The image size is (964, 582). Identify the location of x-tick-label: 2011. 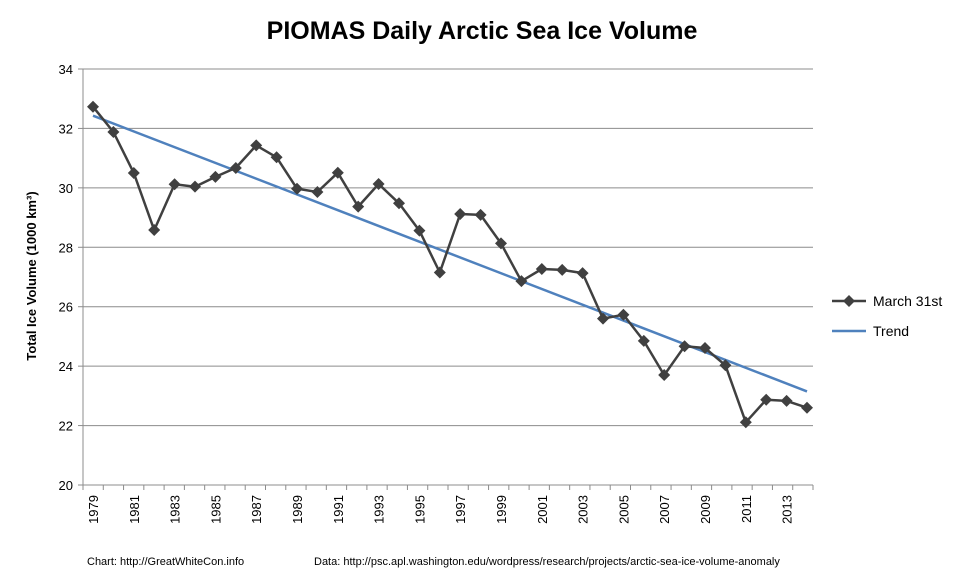
(746, 509).